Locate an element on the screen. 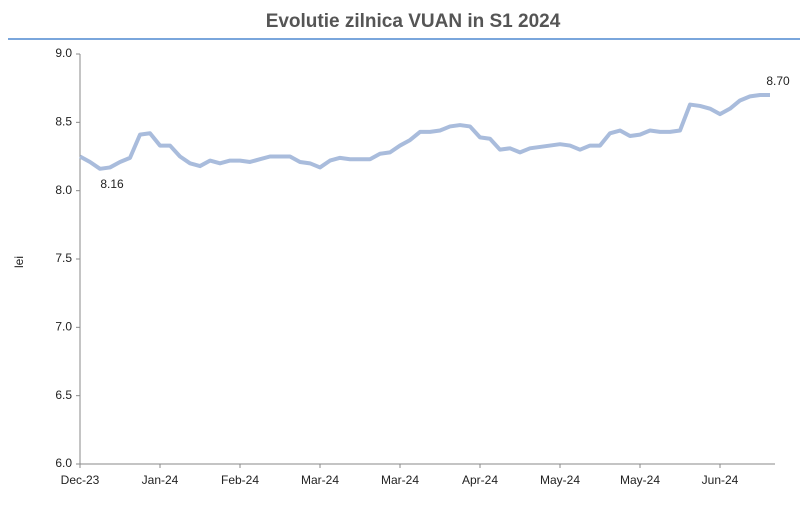 The height and width of the screenshot is (508, 803). y-axis-label: lei is located at coordinates (19, 262).